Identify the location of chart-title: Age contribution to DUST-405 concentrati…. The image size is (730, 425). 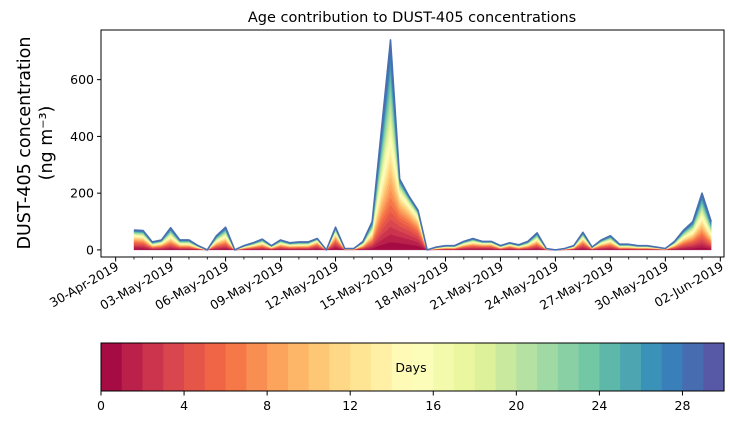
(412, 18).